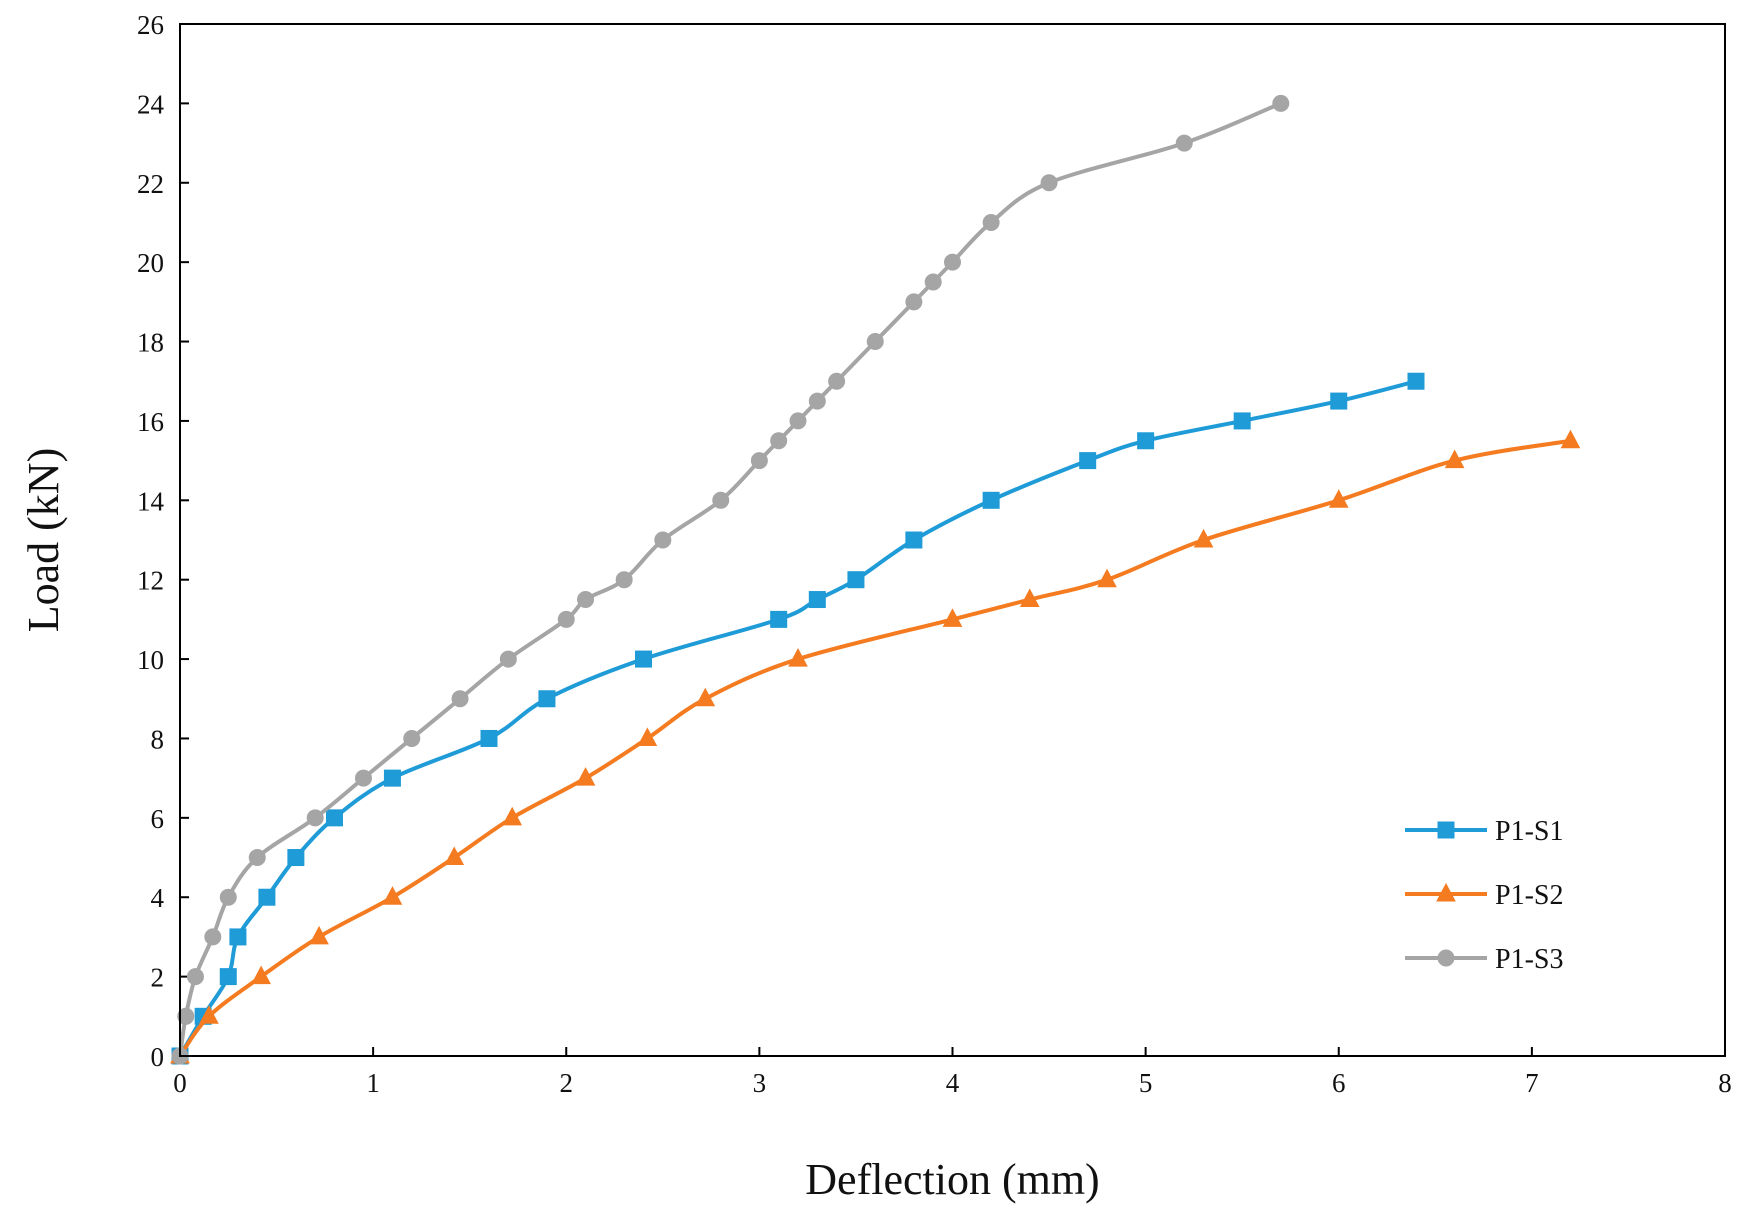 The image size is (1750, 1218). Describe the element at coordinates (1484, 895) in the screenshot. I see `legend: P1-S1 P1-S2 P1-S3` at that location.